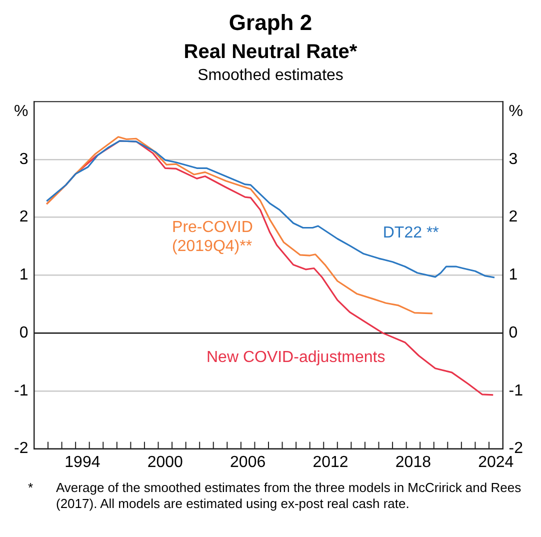 This screenshot has width=541, height=537. What do you see at coordinates (23, 275) in the screenshot?
I see `y-tick-label: 1` at bounding box center [23, 275].